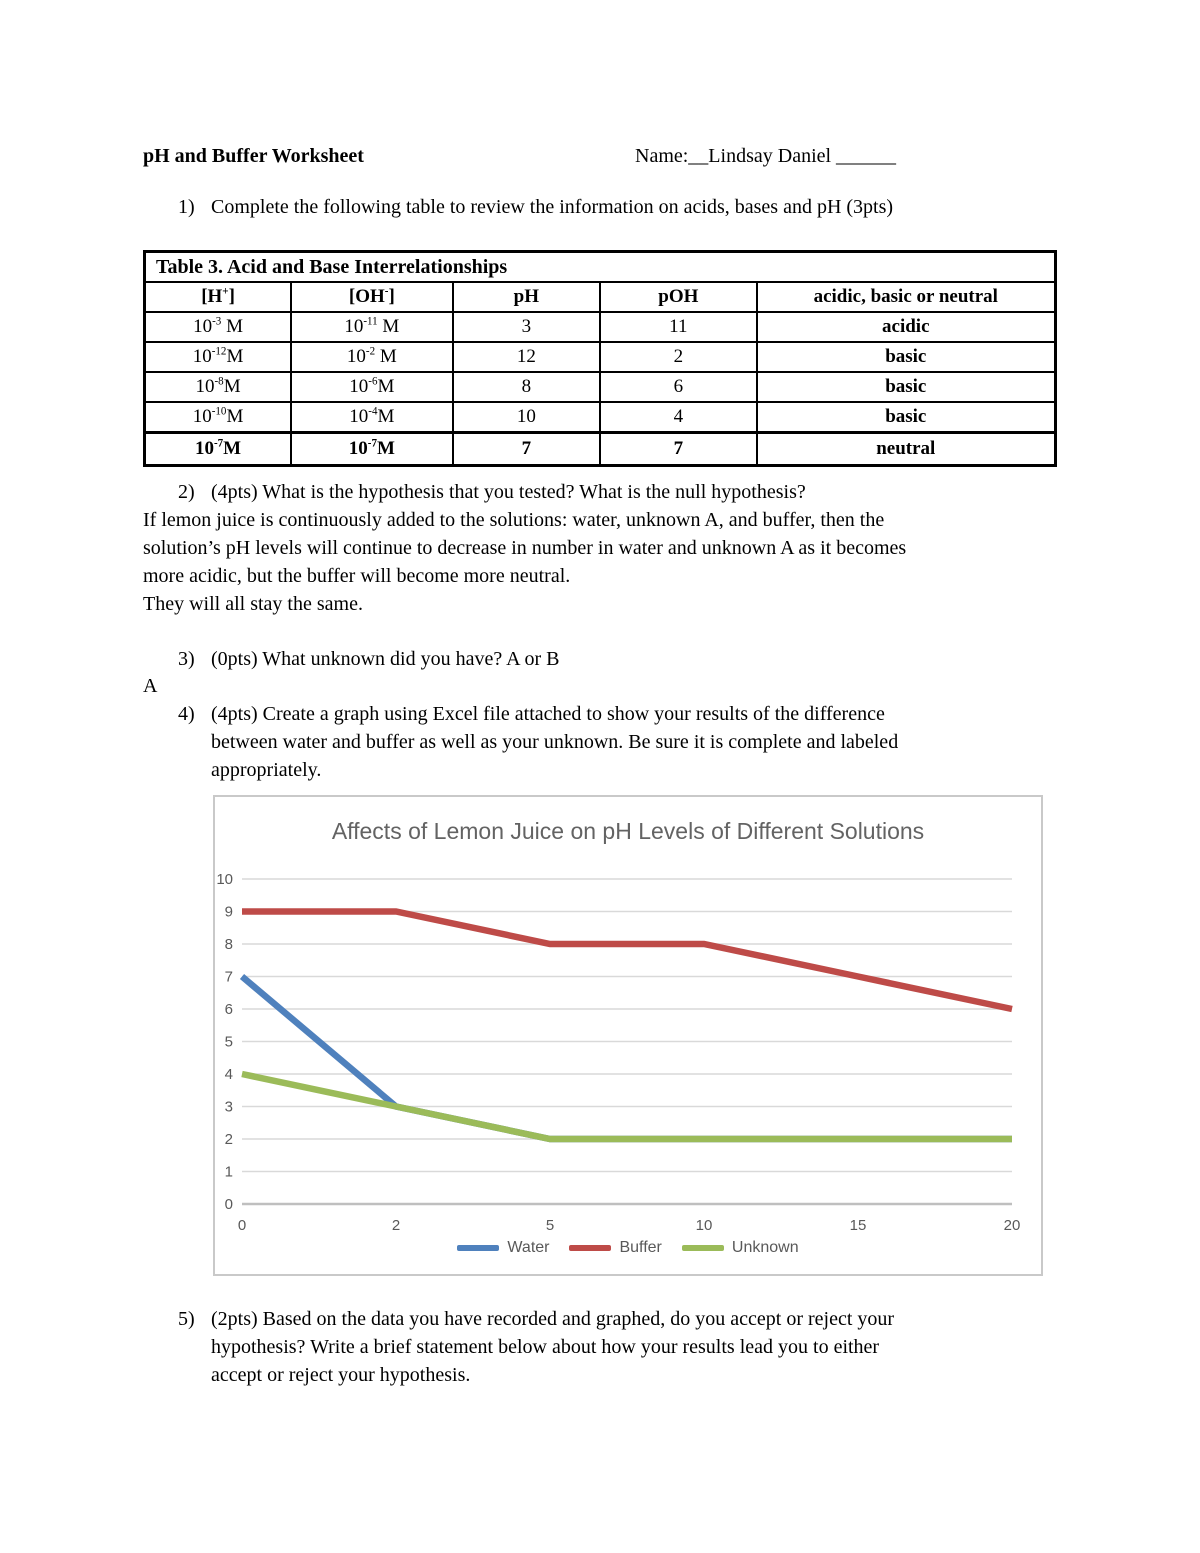  What do you see at coordinates (229, 944) in the screenshot?
I see `y-tick-label: 8` at bounding box center [229, 944].